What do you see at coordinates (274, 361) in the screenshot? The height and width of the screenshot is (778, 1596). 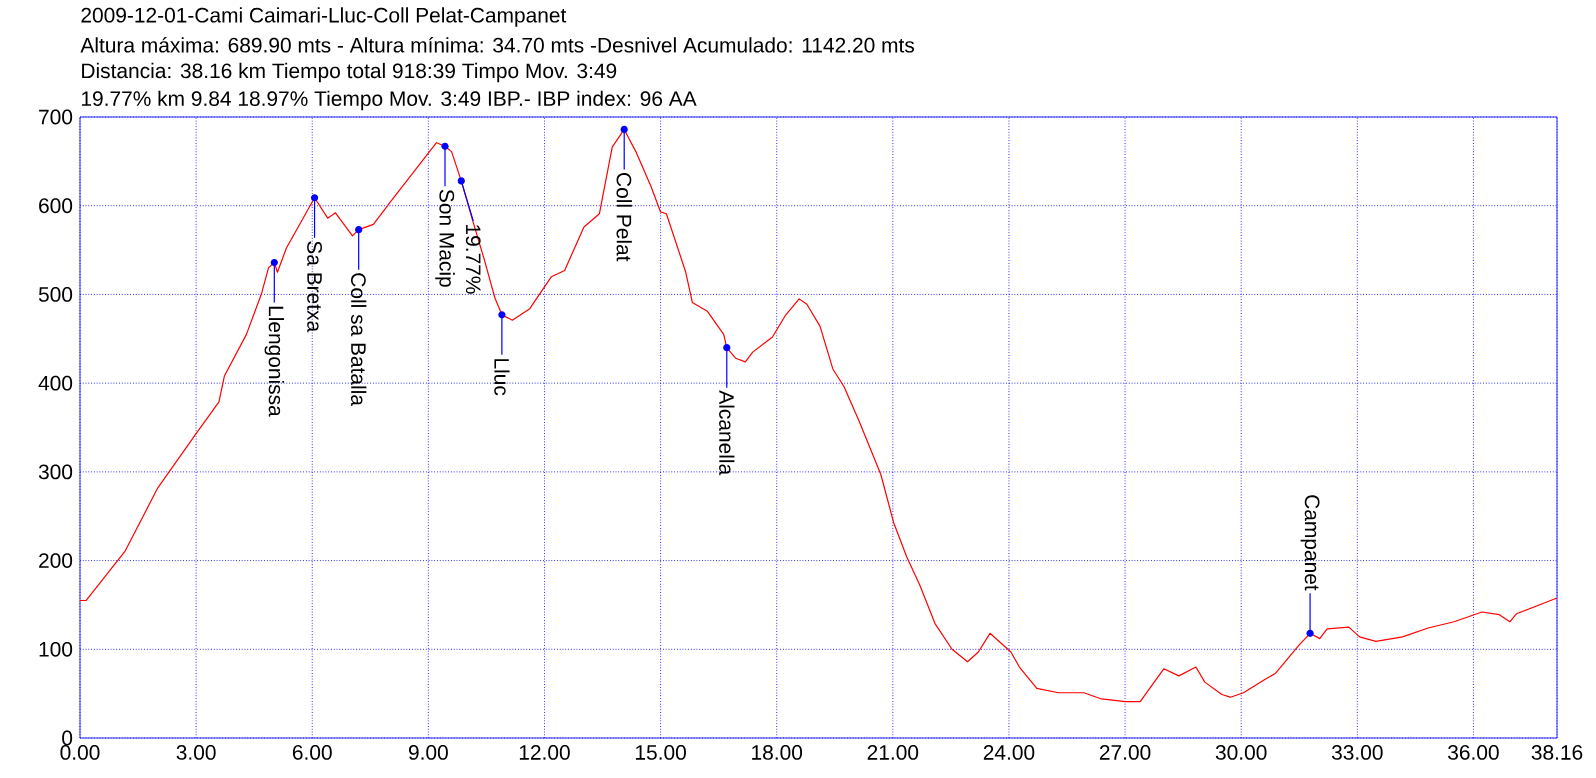 I see `annotation: Llengonissa` at bounding box center [274, 361].